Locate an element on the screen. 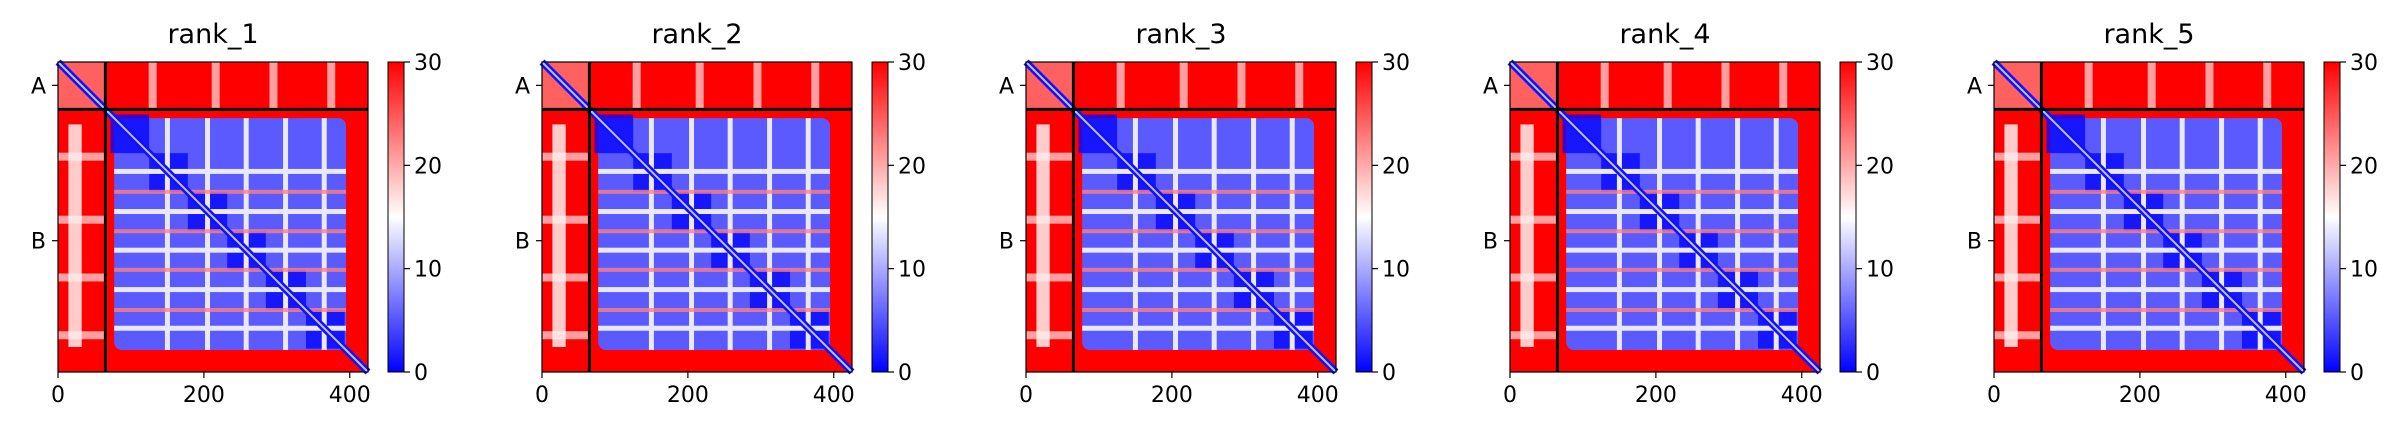 Image resolution: width=2401 pixels, height=438 pixels. panel-title: rank_5 is located at coordinates (2148, 34).